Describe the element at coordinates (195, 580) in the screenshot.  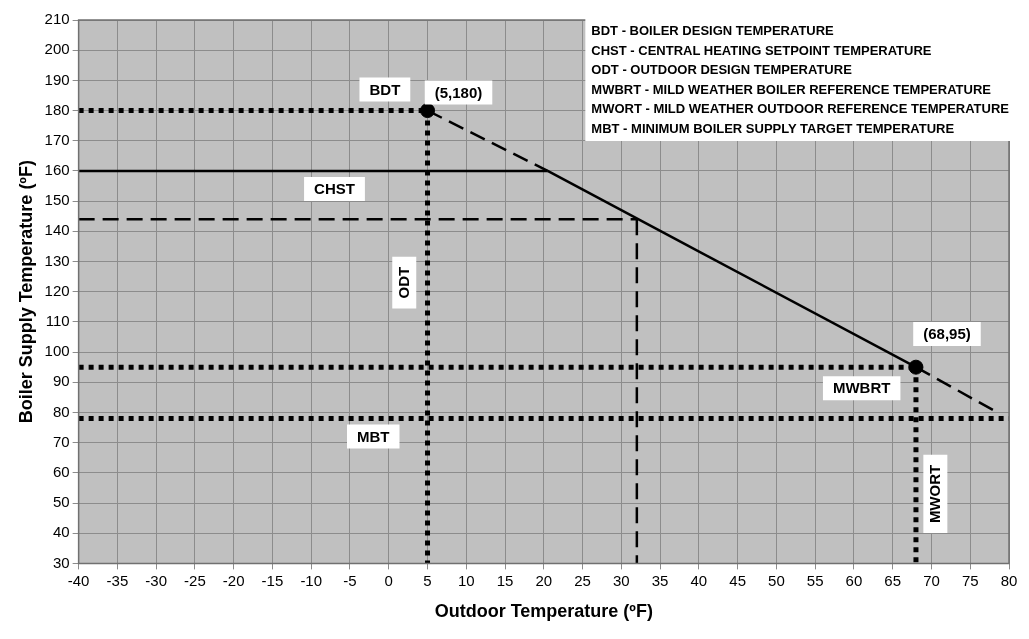
I see `x-tick-label: -25` at that location.